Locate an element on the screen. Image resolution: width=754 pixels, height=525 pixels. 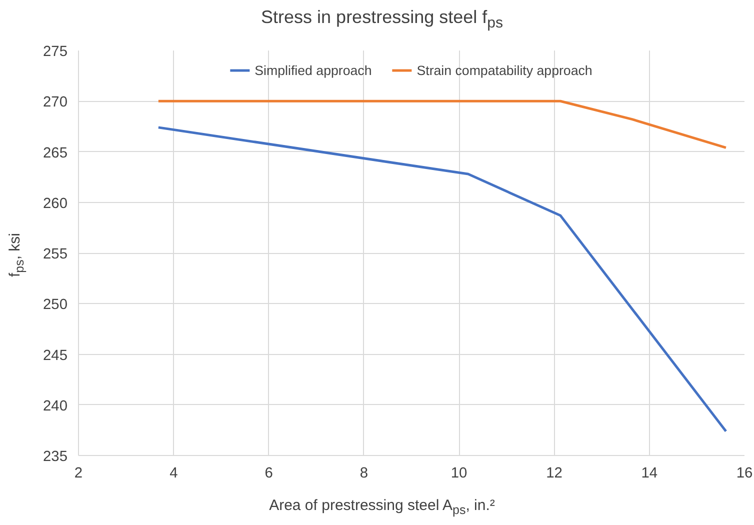
y-tick-label: 250 is located at coordinates (55, 305).